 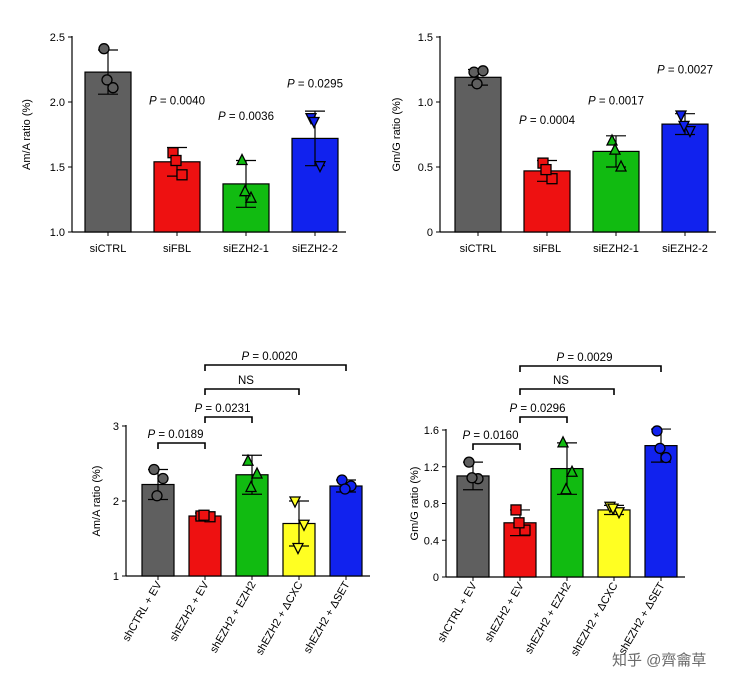 I want to click on y-tick-label: 1.6, so click(x=431, y=431).